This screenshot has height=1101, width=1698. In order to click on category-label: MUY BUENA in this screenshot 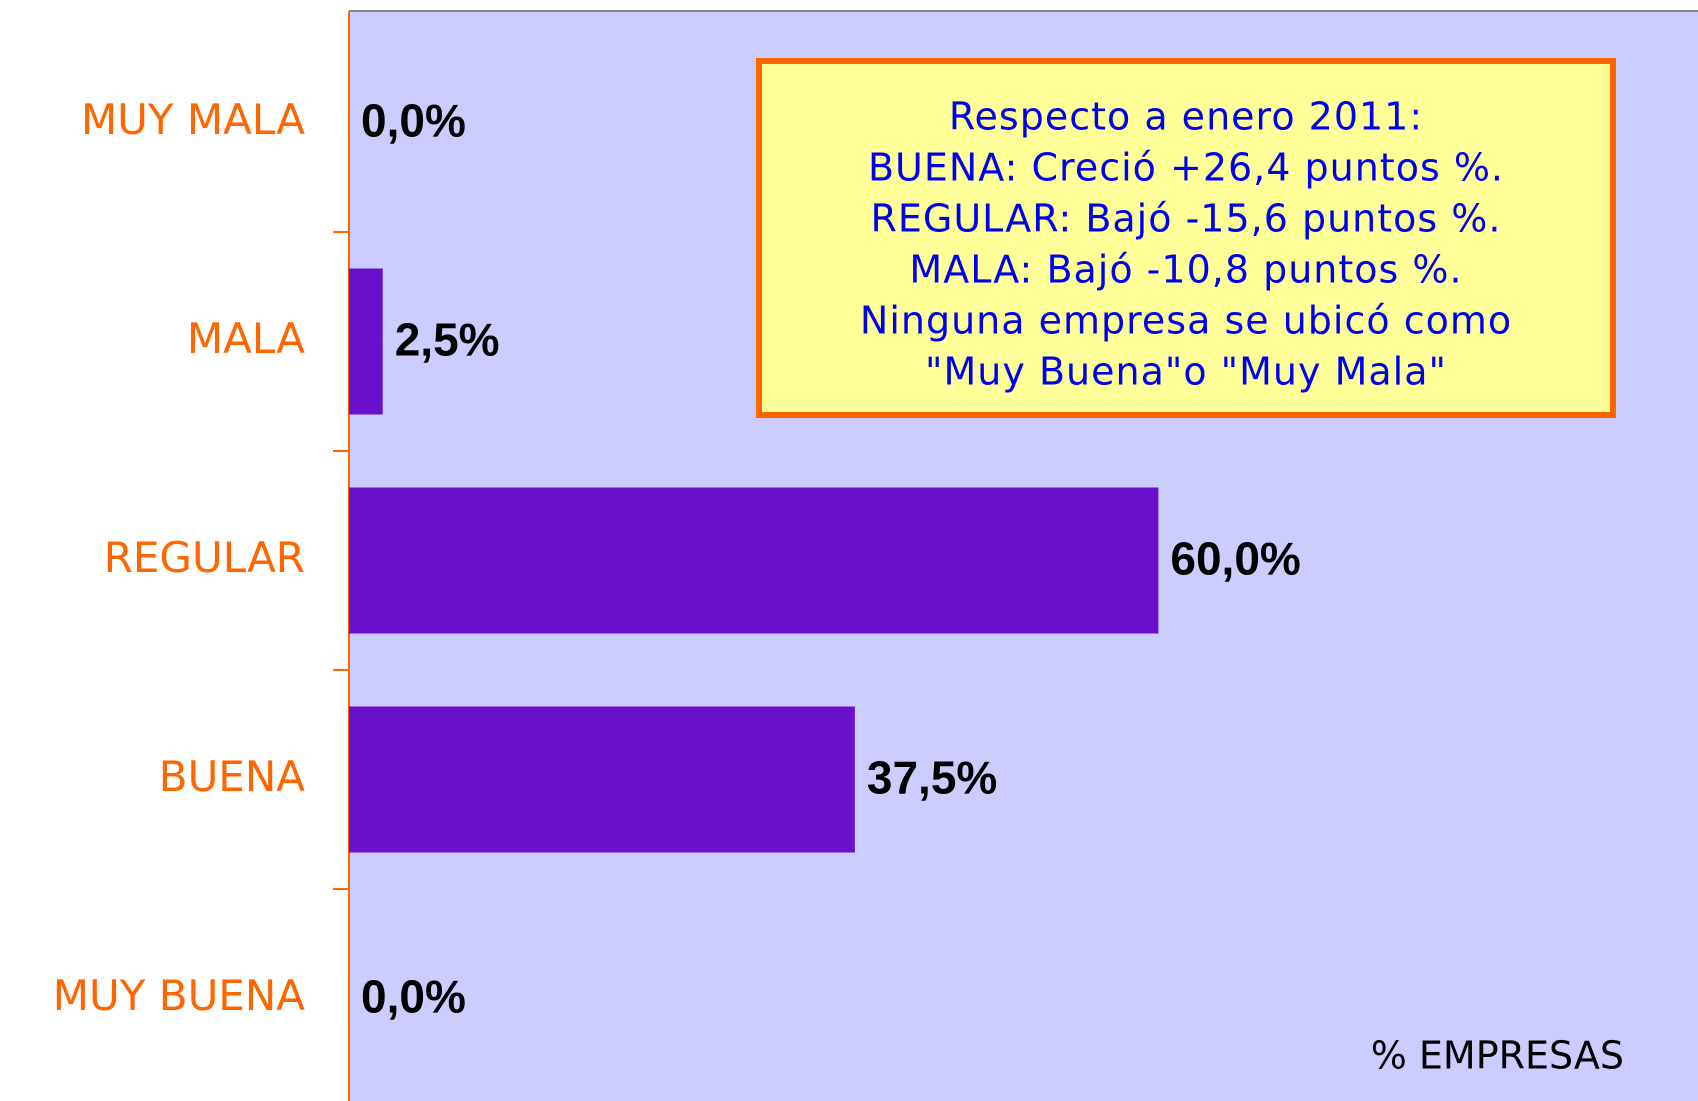, I will do `click(179, 995)`.